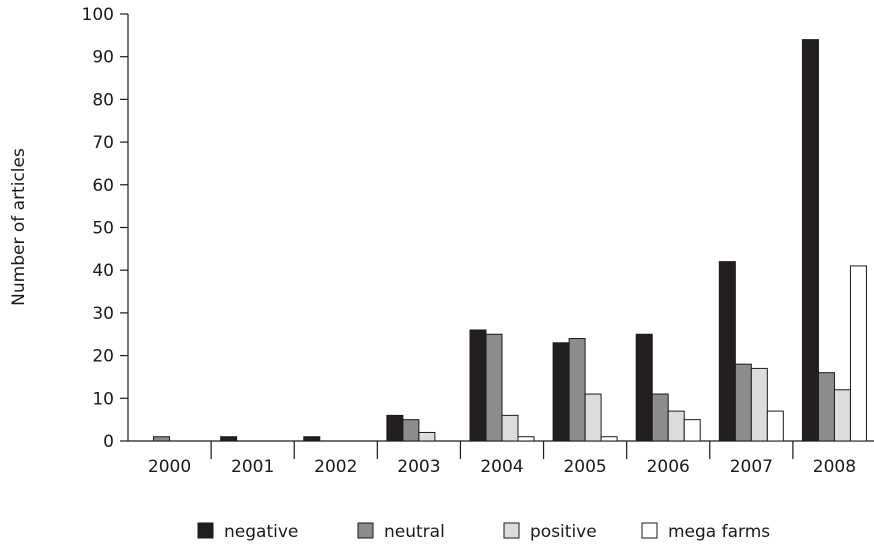  What do you see at coordinates (103, 143) in the screenshot?
I see `y-tick-label: 70` at bounding box center [103, 143].